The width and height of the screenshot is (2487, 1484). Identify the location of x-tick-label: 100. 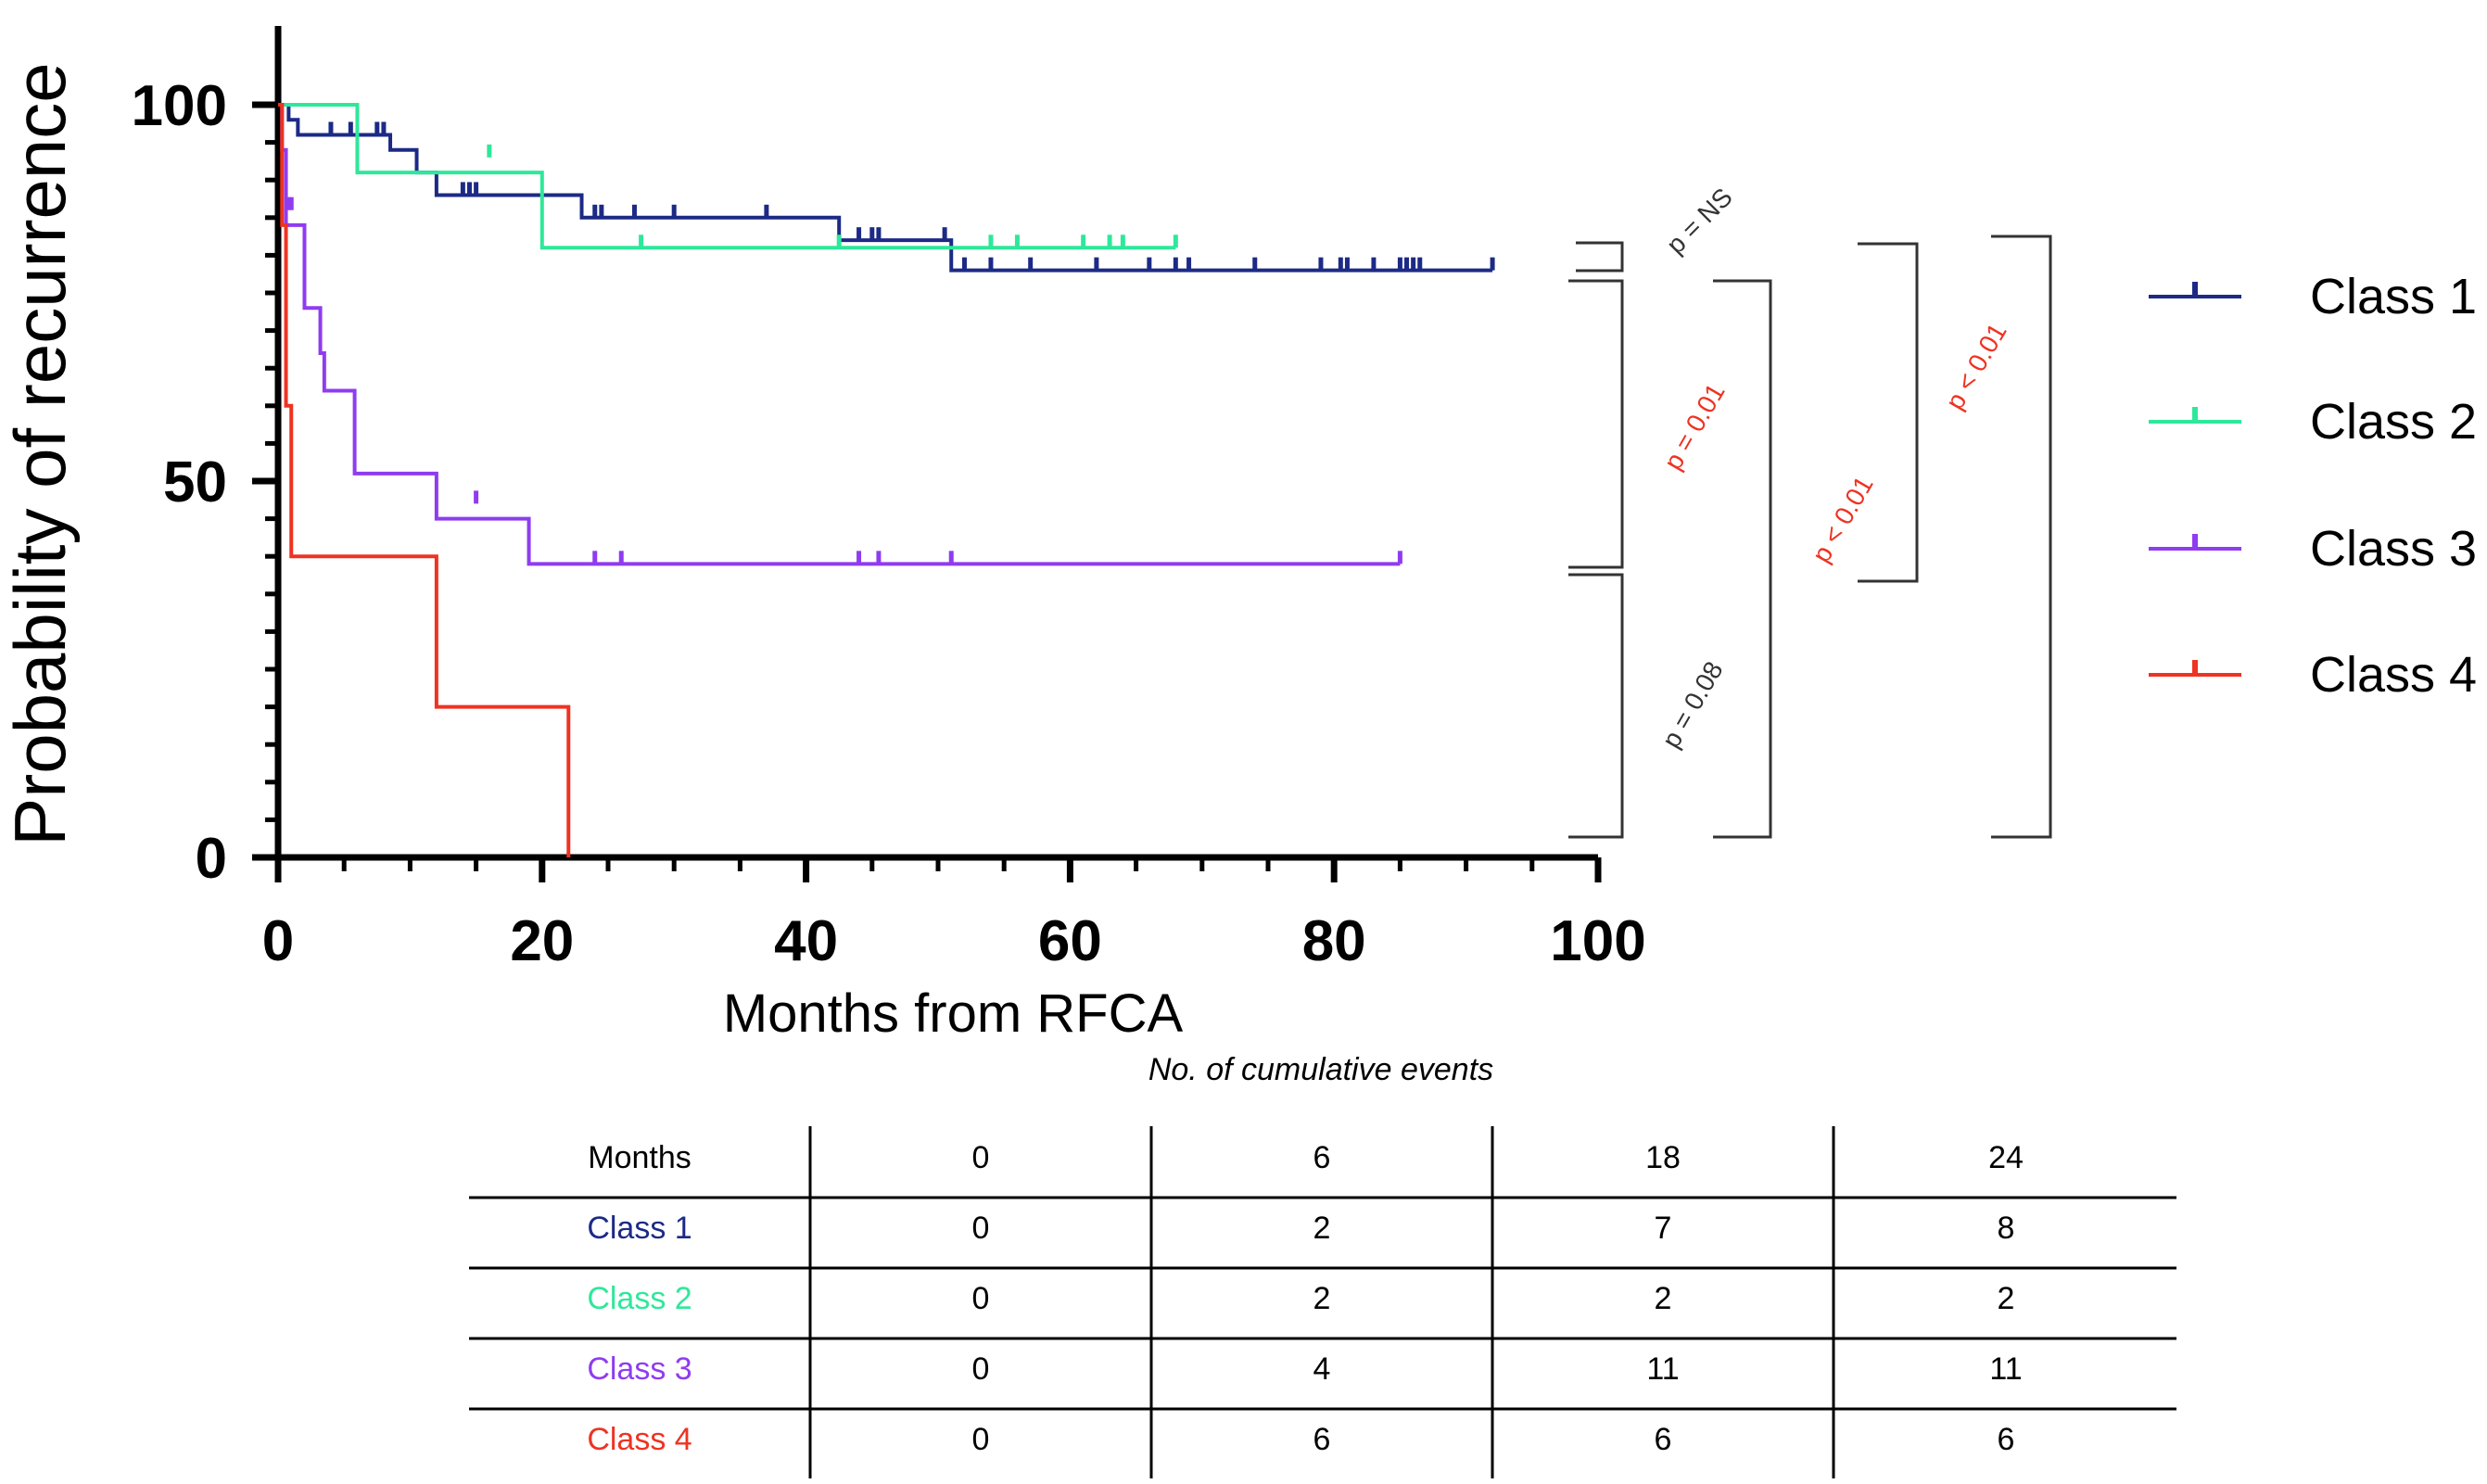
(1597, 941).